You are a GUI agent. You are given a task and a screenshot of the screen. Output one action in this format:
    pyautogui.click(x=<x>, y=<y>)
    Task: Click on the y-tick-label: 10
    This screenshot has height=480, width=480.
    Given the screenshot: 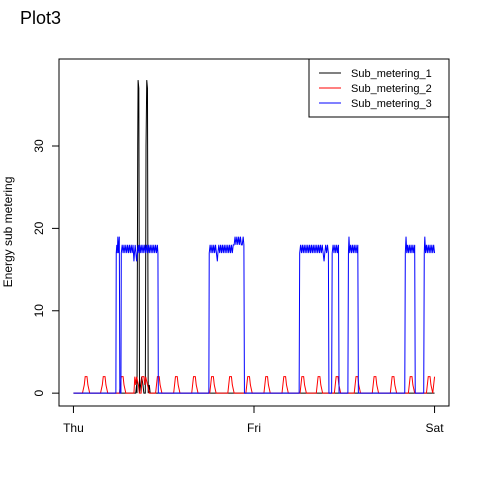 What is the action you would take?
    pyautogui.click(x=39, y=311)
    